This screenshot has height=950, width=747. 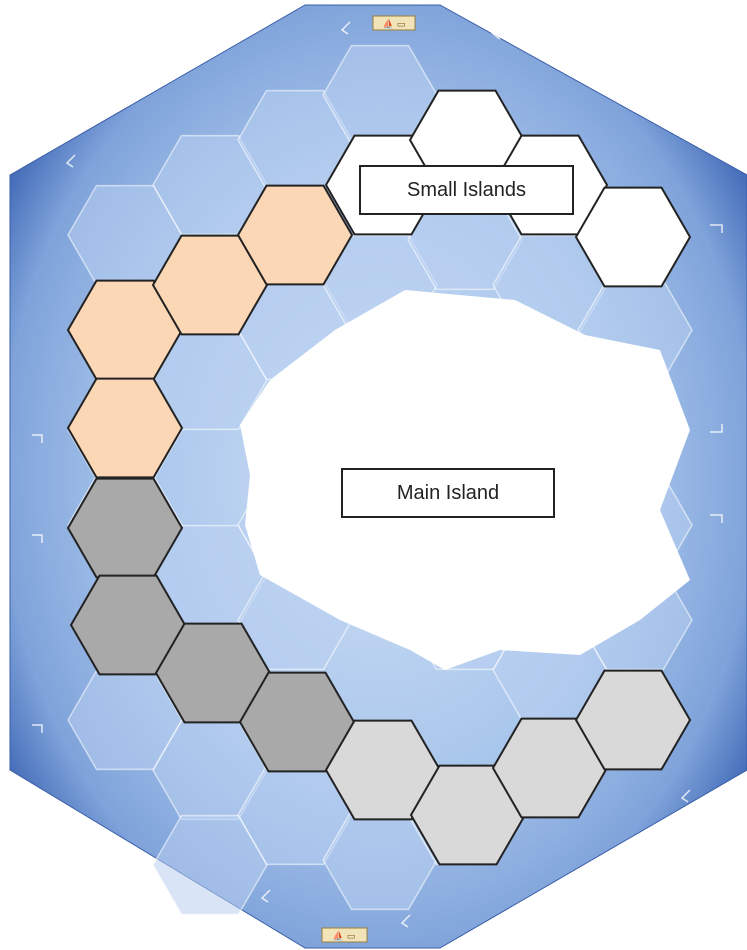 What do you see at coordinates (633, 237) in the screenshot?
I see `small-island-hex` at bounding box center [633, 237].